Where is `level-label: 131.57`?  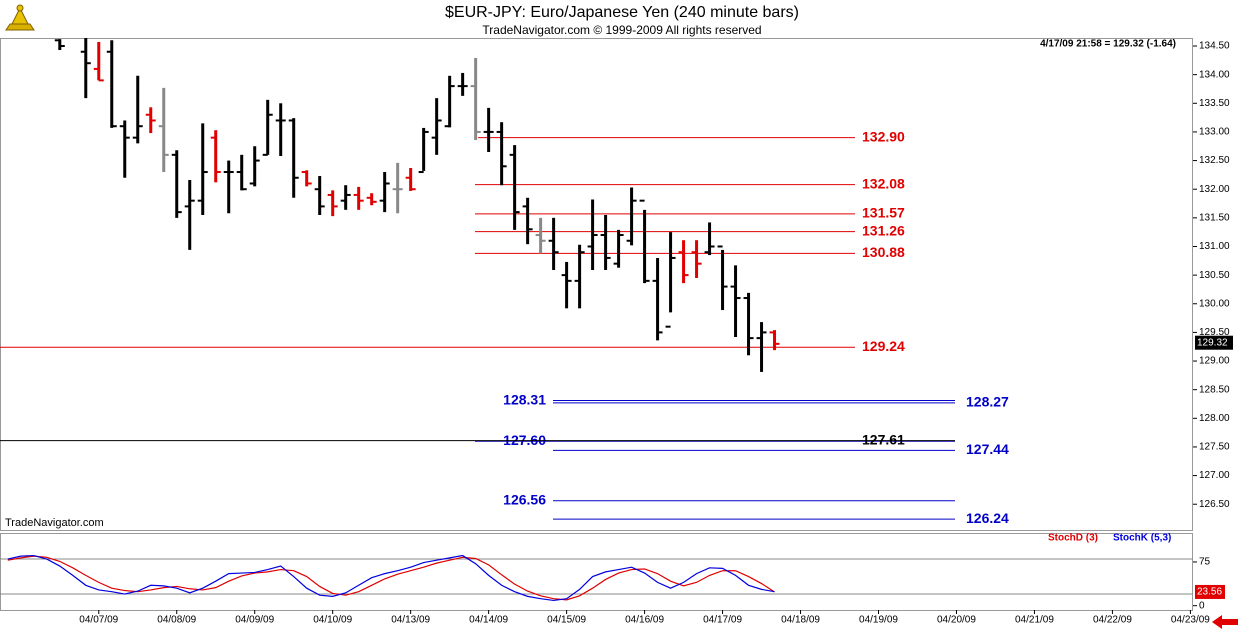
level-label: 131.57 is located at coordinates (883, 213).